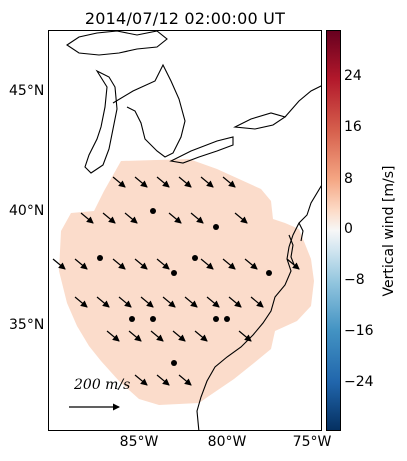  I want to click on colorbar-tick: 16, so click(353, 127).